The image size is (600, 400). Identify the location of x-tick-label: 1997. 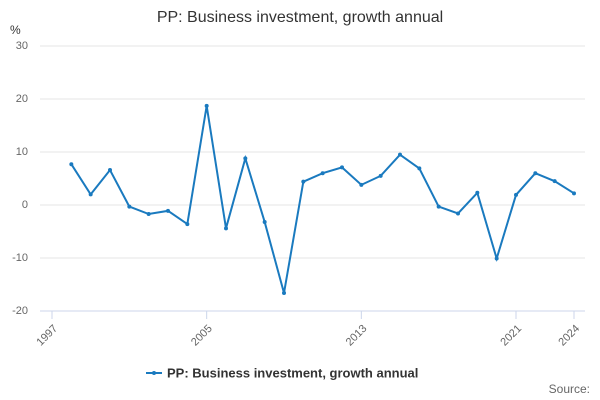
(47, 336).